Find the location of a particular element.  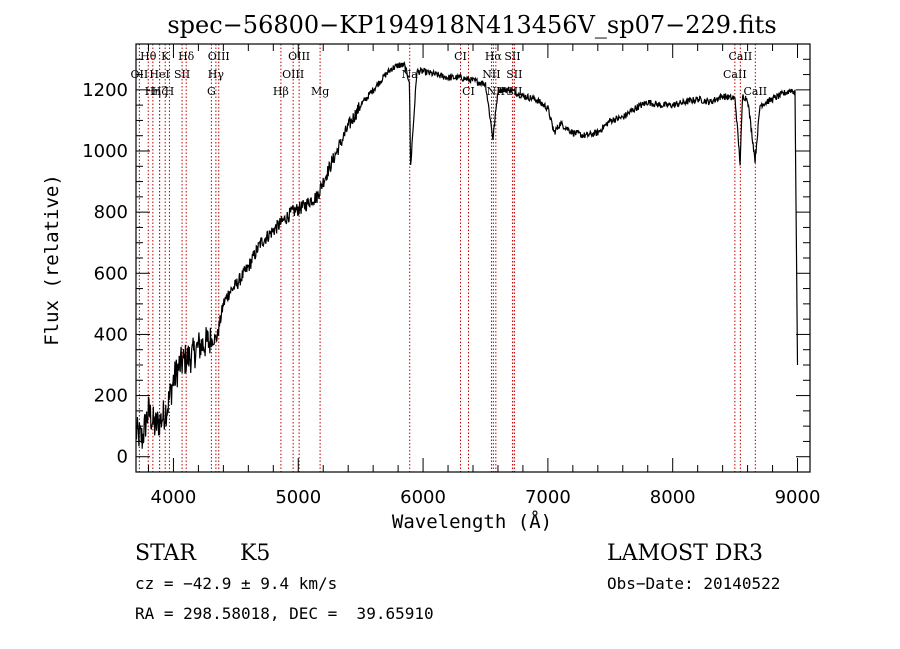

object-subclass: K5 is located at coordinates (255, 553).